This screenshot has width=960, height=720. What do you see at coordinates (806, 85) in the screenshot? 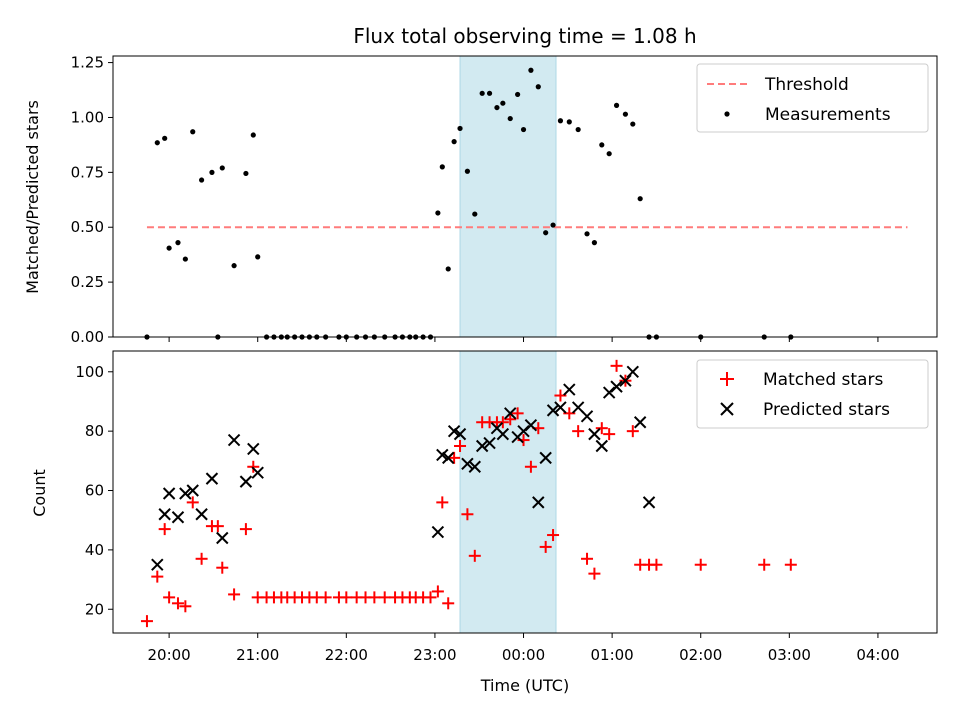
I see `threshold-legend-label: Threshold` at bounding box center [806, 85].